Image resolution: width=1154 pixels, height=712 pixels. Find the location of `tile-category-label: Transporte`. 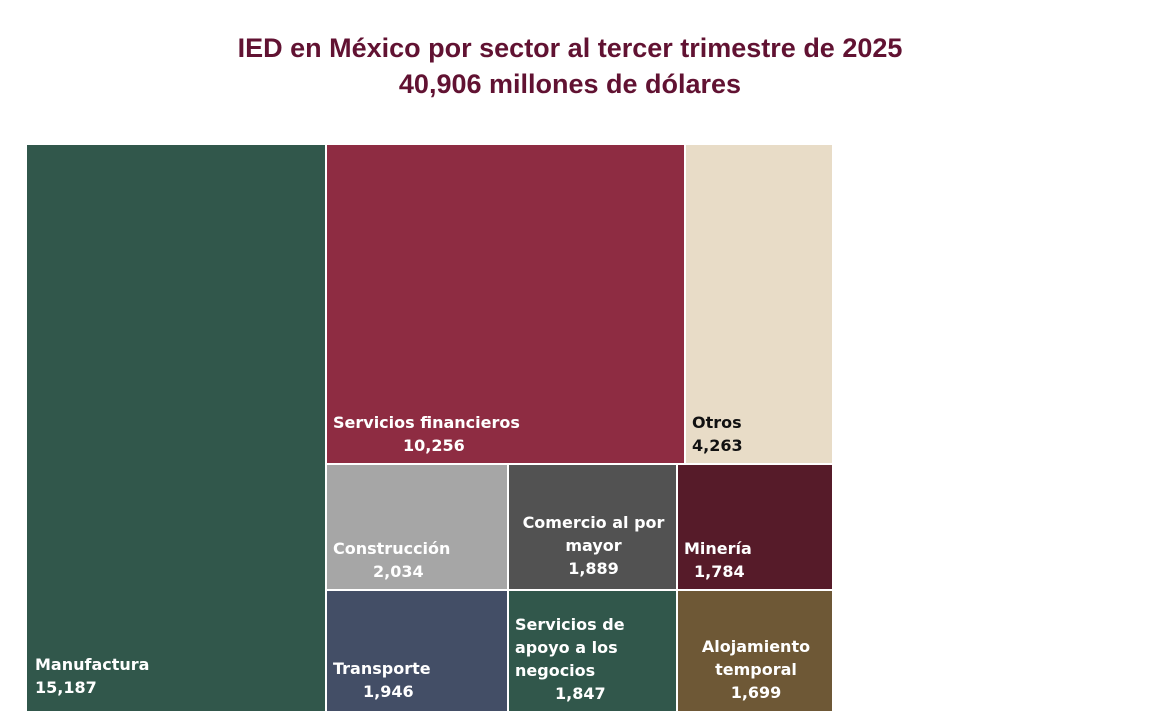

tile-category-label: Transporte is located at coordinates (382, 668).